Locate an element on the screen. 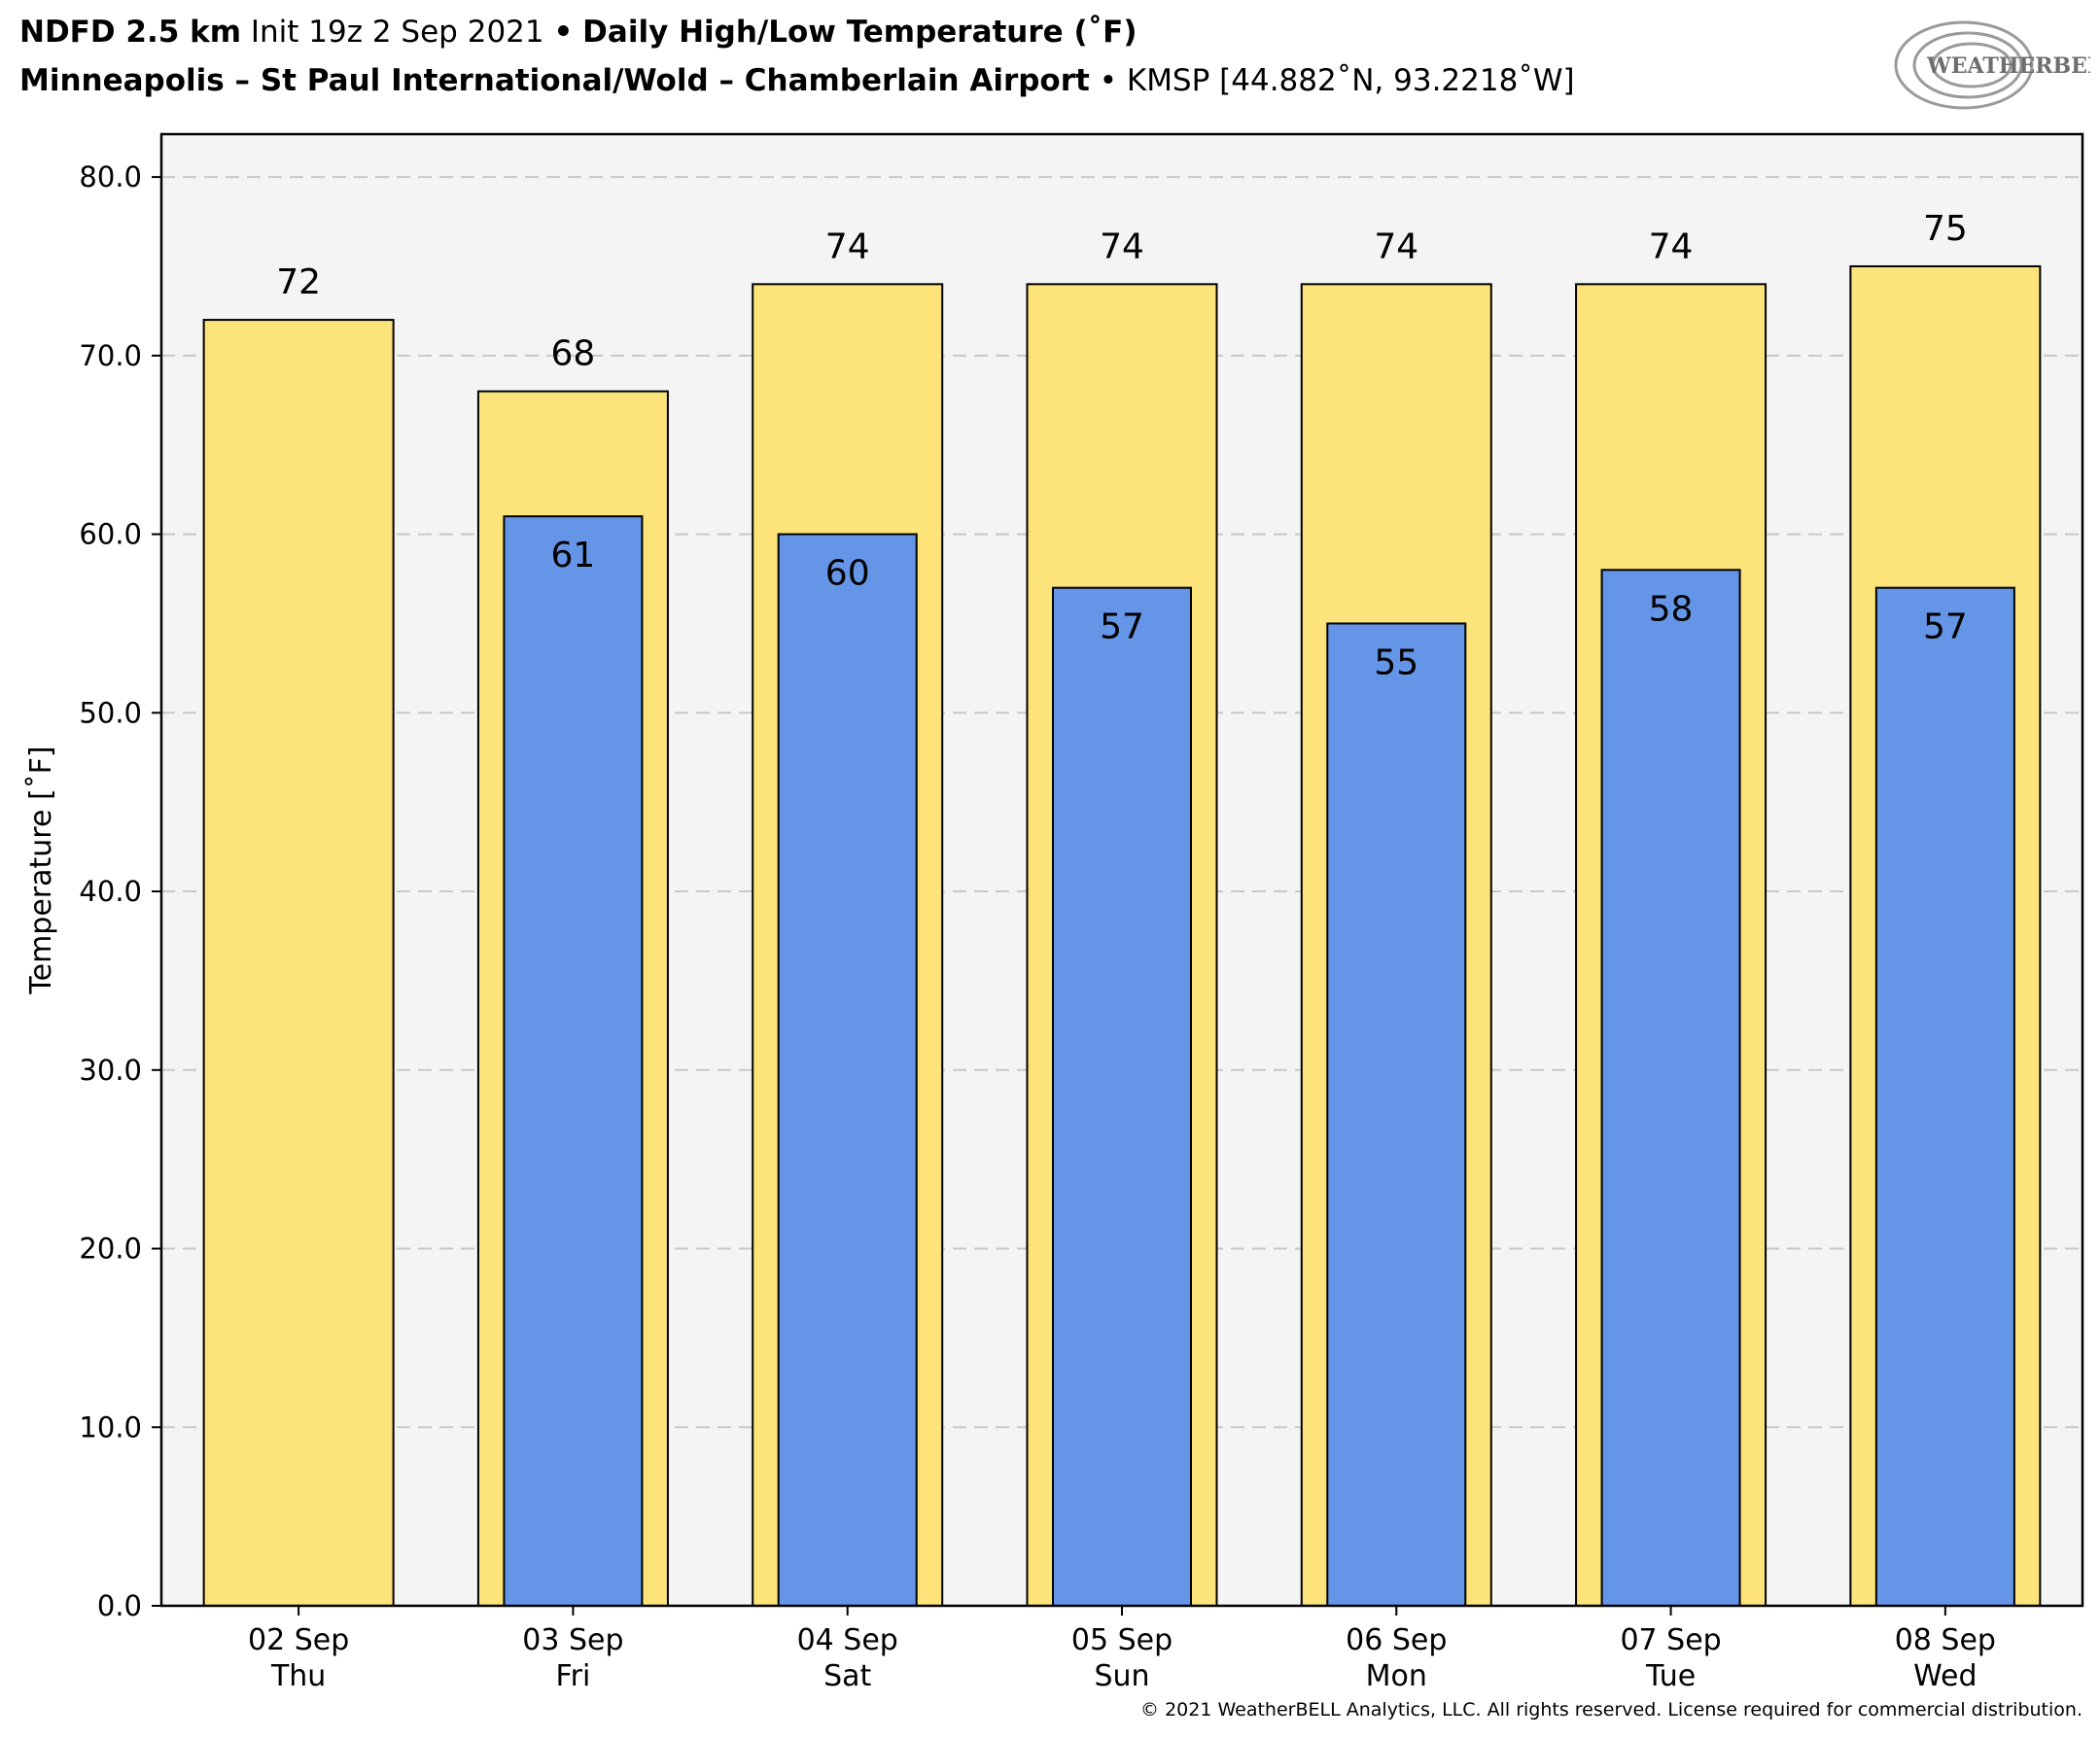 The height and width of the screenshot is (1738, 2100). x-tick-label: 03 Sep is located at coordinates (572, 1640).